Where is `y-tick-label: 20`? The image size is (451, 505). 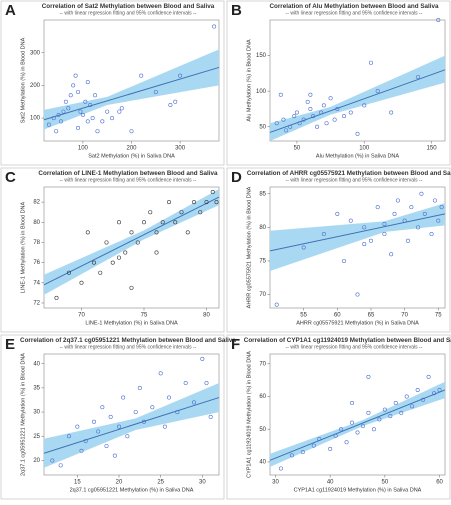 y-tick-label: 20 is located at coordinates (36, 461).